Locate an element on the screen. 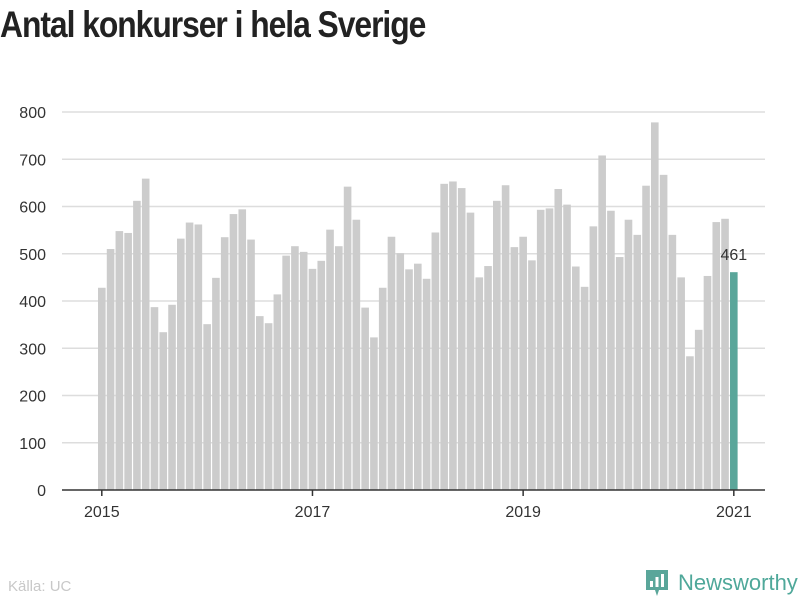 The image size is (800, 600). y-tick-label: 200 is located at coordinates (32, 397).